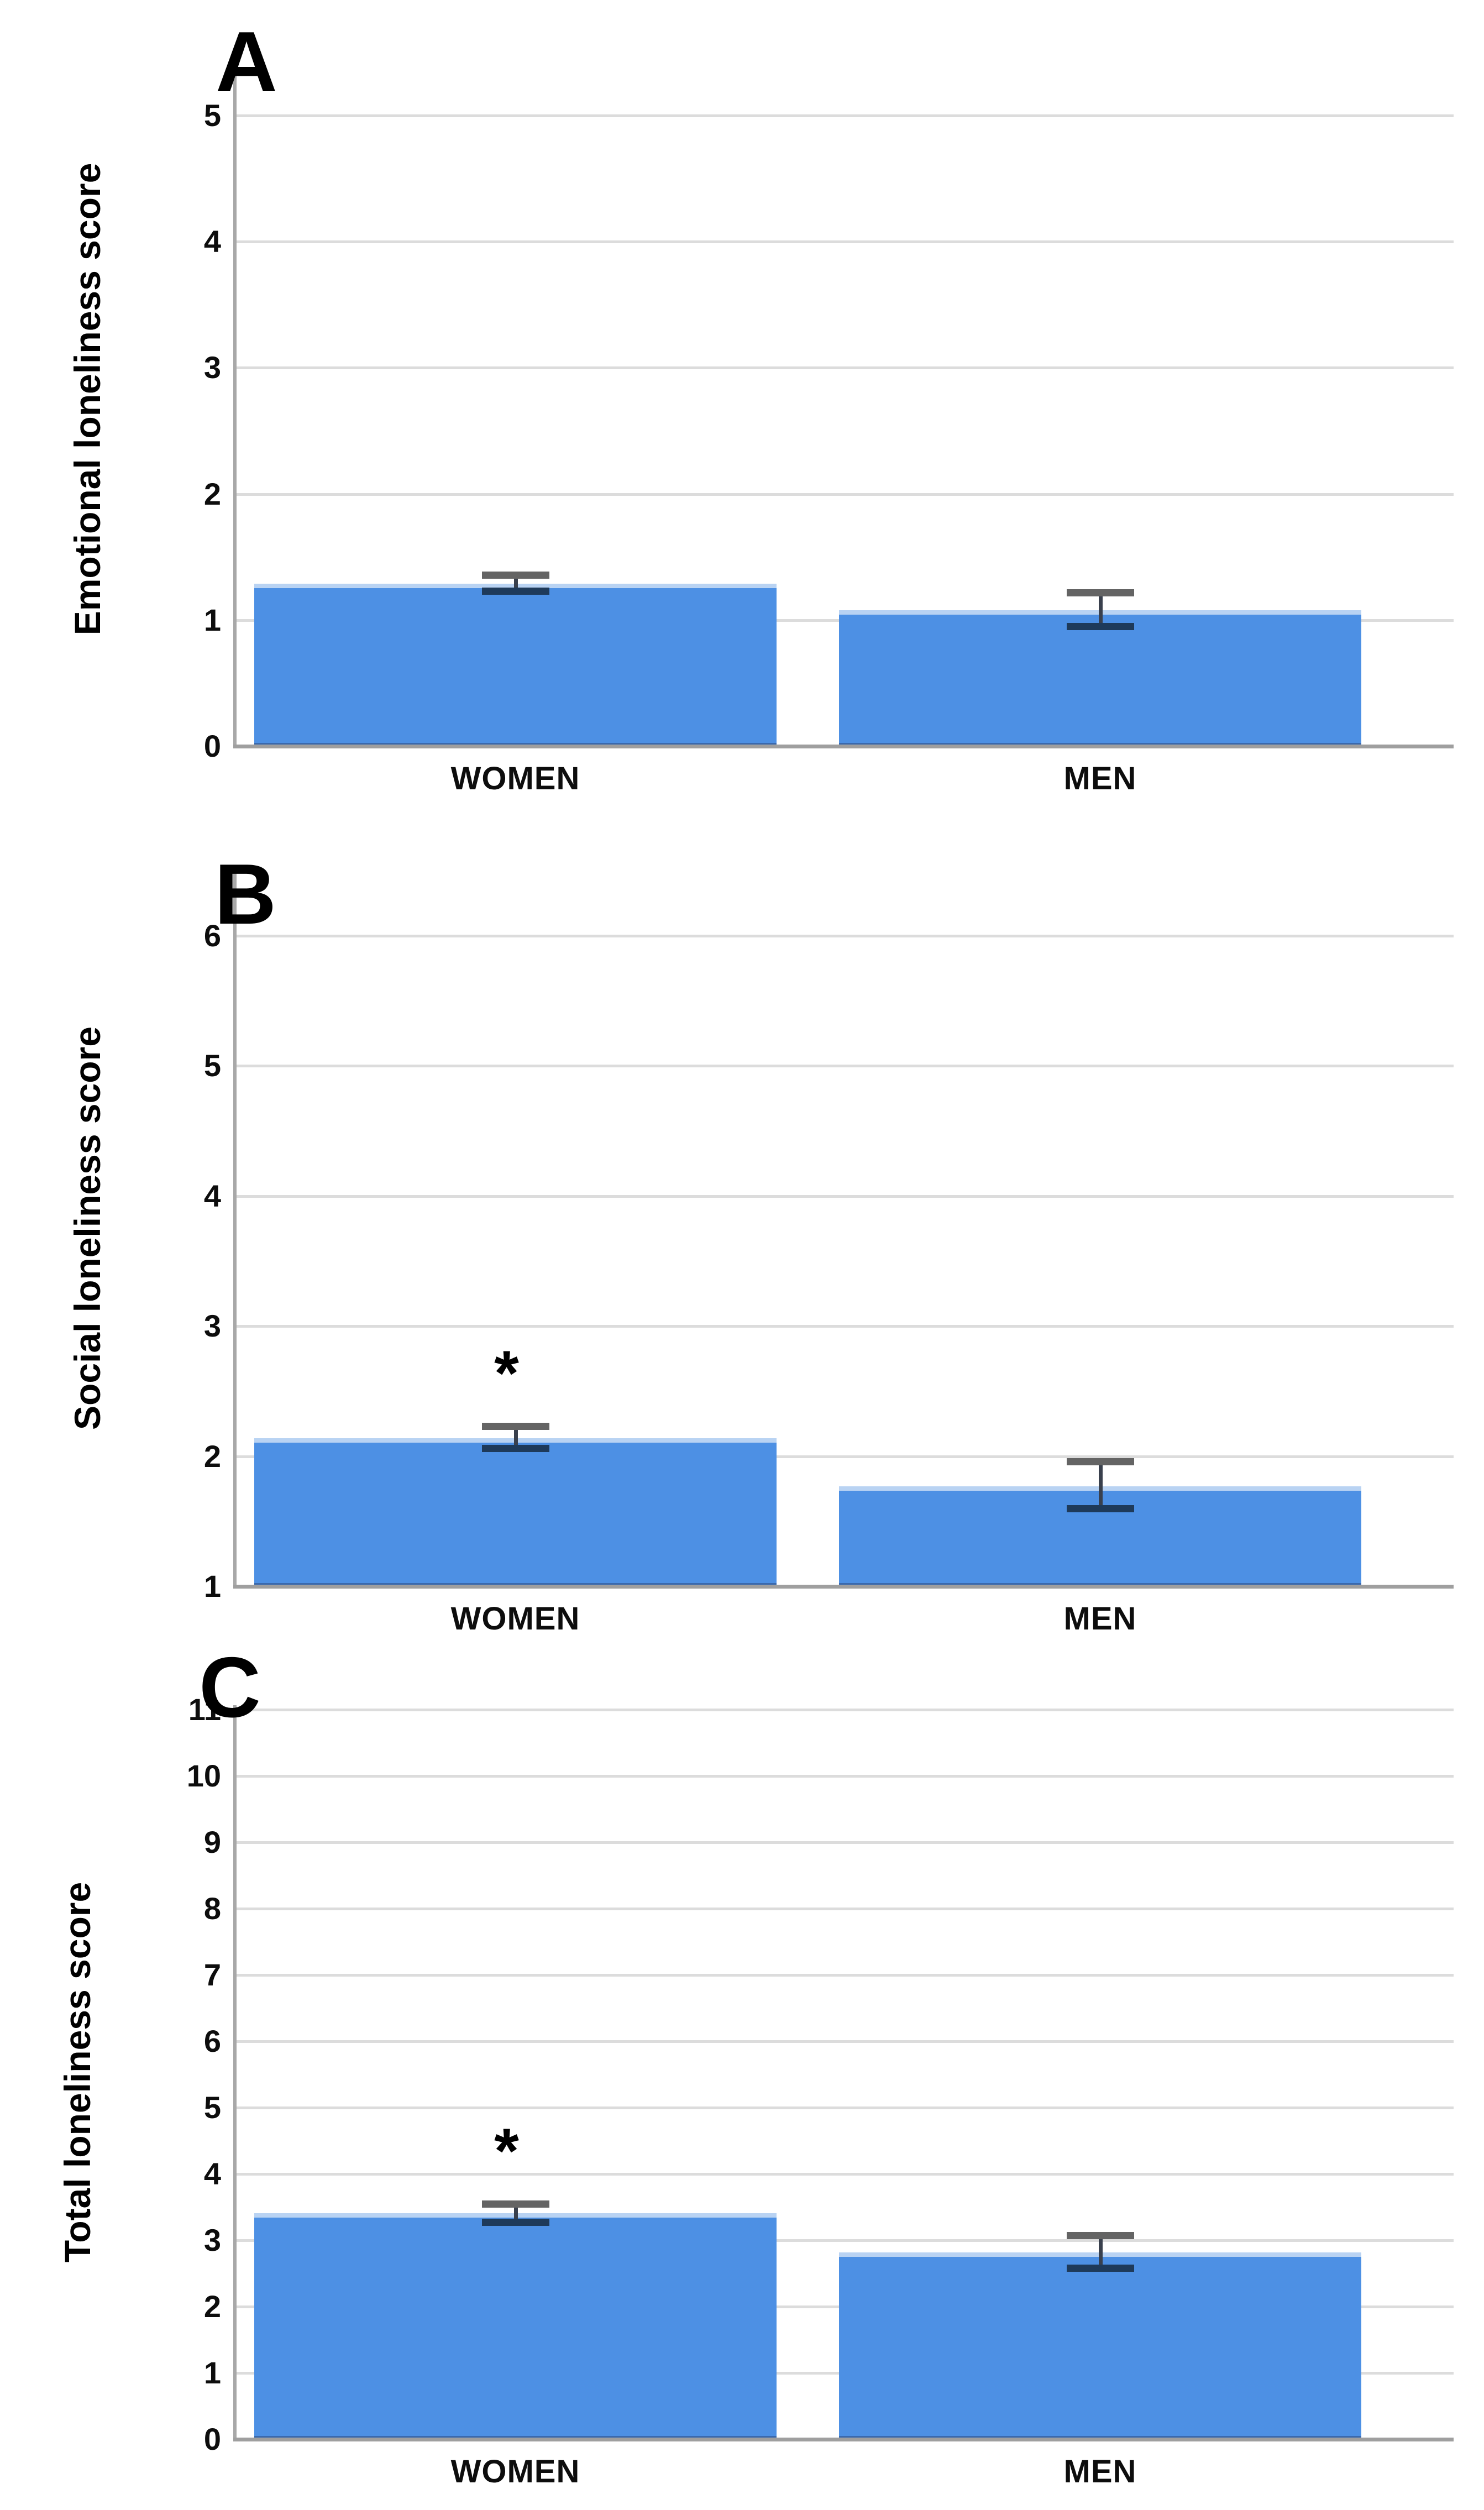 Image resolution: width=1484 pixels, height=2510 pixels. Describe the element at coordinates (212, 1975) in the screenshot. I see `y-tick-label: 7` at that location.